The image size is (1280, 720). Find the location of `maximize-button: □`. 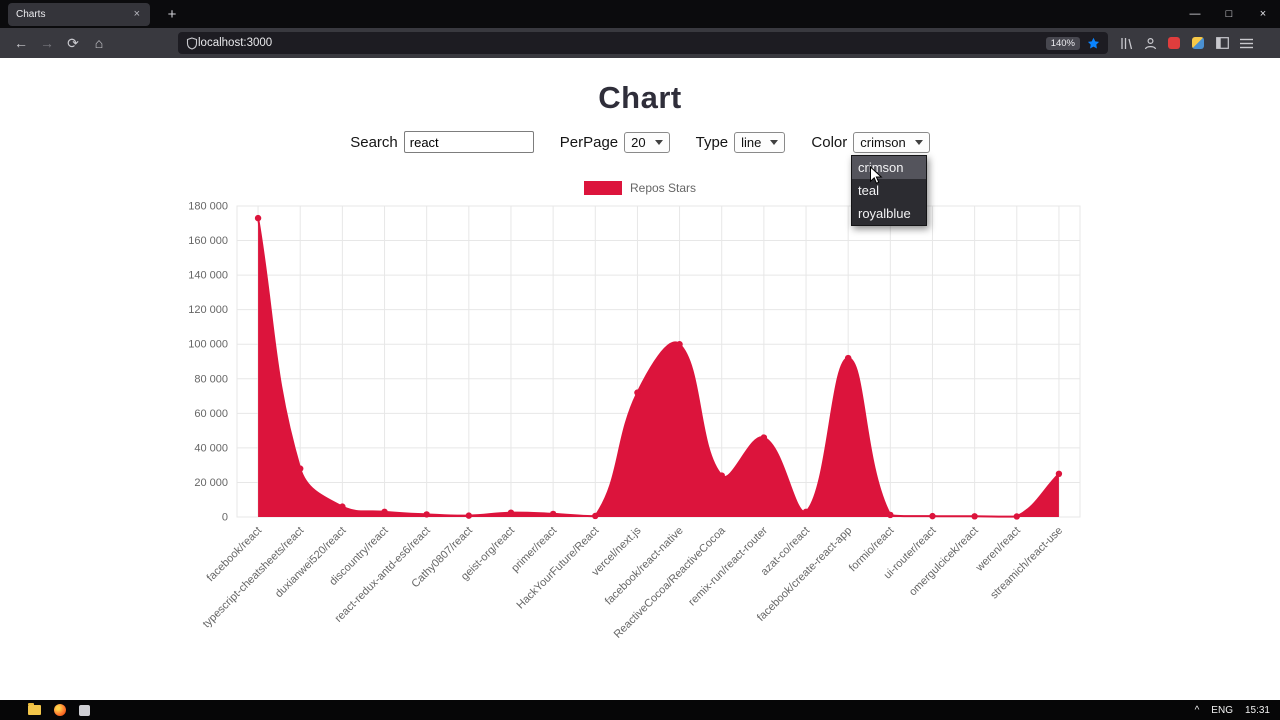

maximize-button: □ is located at coordinates (1229, 14).